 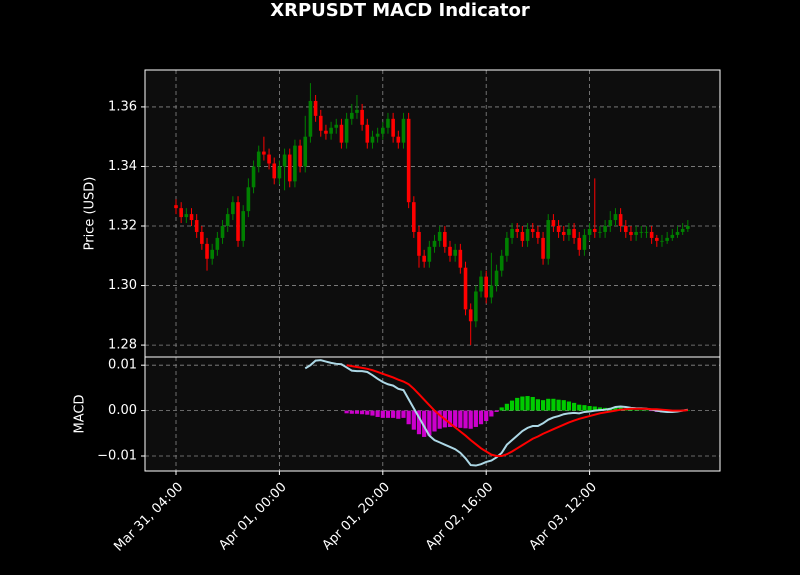 I want to click on x-tick-label: Apr 02, 16:00, so click(x=459, y=516).